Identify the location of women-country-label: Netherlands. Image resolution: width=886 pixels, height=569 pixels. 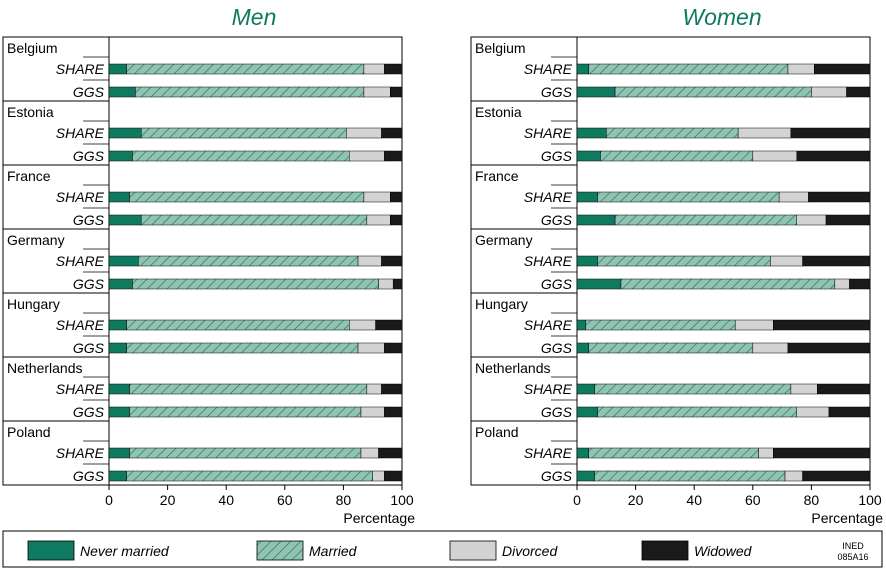
(513, 368).